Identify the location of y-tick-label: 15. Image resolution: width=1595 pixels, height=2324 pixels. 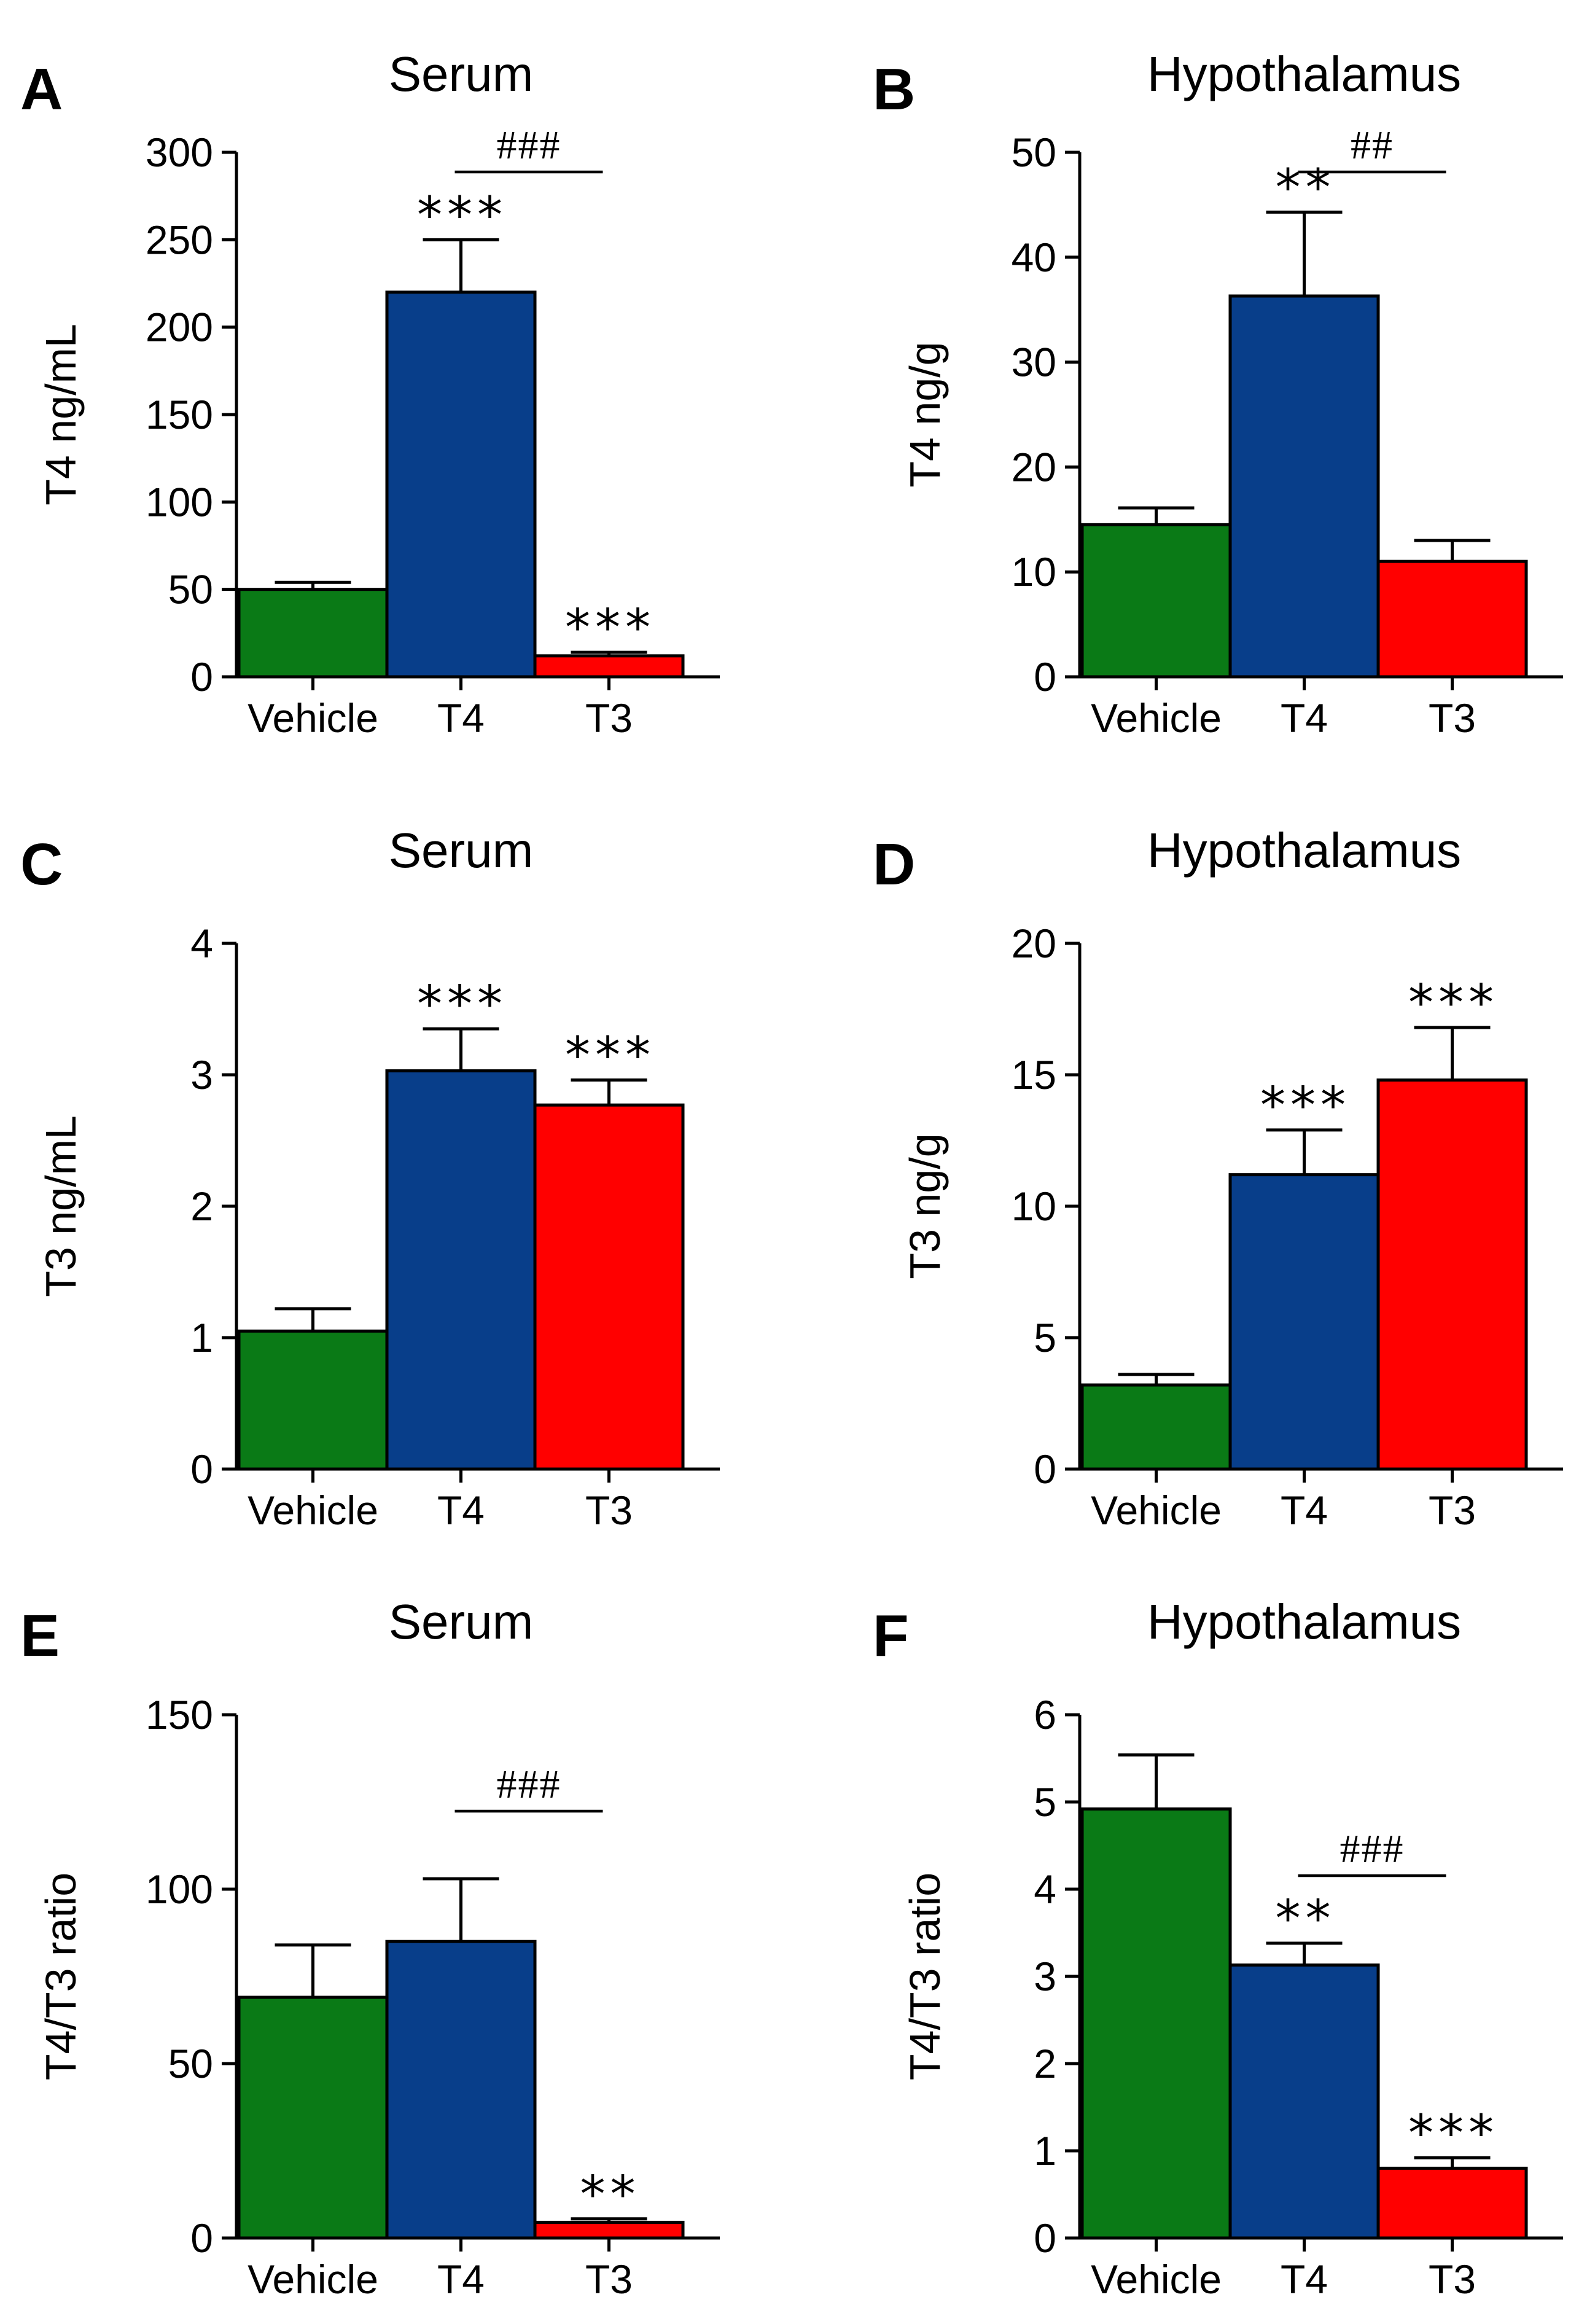
(1034, 1075).